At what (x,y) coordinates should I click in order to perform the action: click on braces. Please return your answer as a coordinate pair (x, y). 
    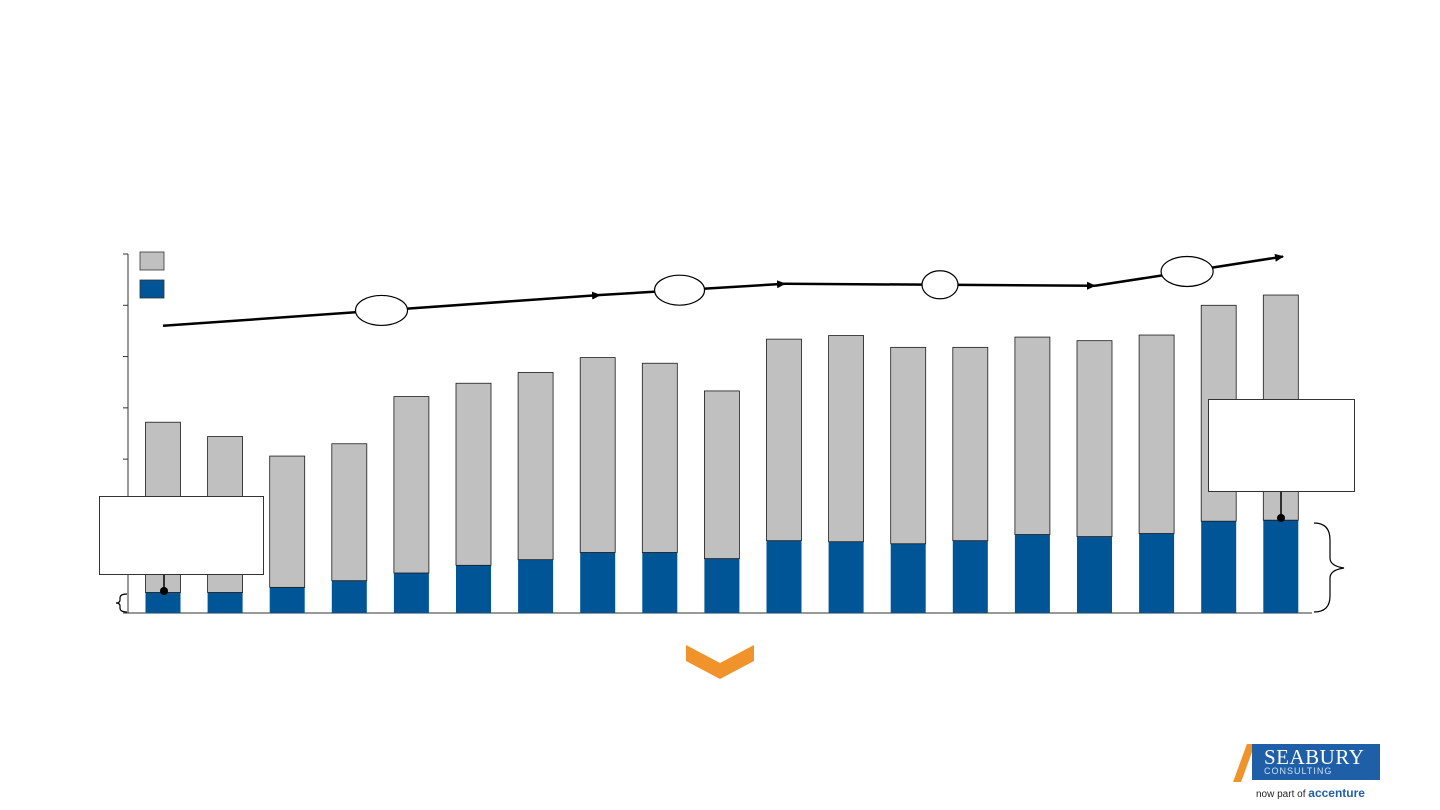
    Looking at the image, I should click on (730, 567).